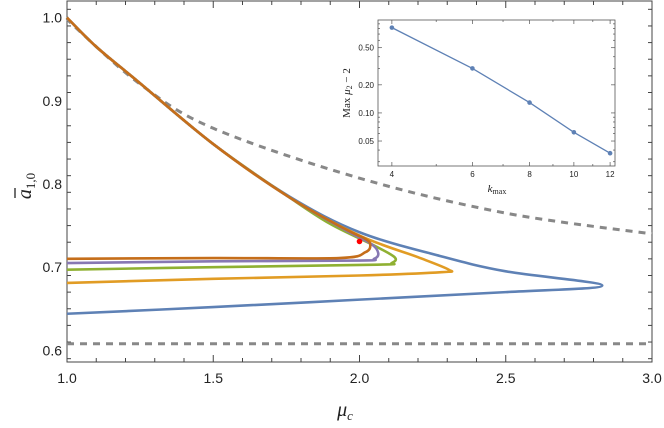 This screenshot has width=664, height=428. I want to click on y-tick-label: 0.6, so click(53, 350).